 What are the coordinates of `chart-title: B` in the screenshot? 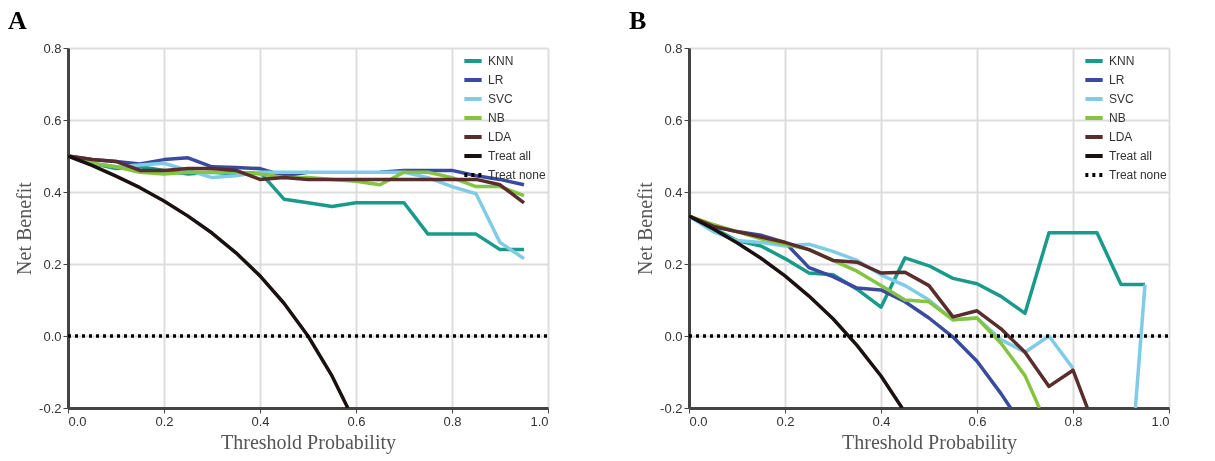 It's located at (638, 20).